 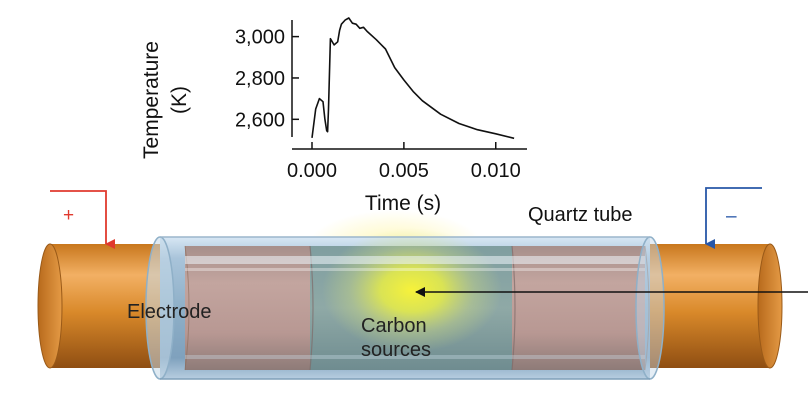 I want to click on y-axis-label-line1: Temperature, so click(x=151, y=100).